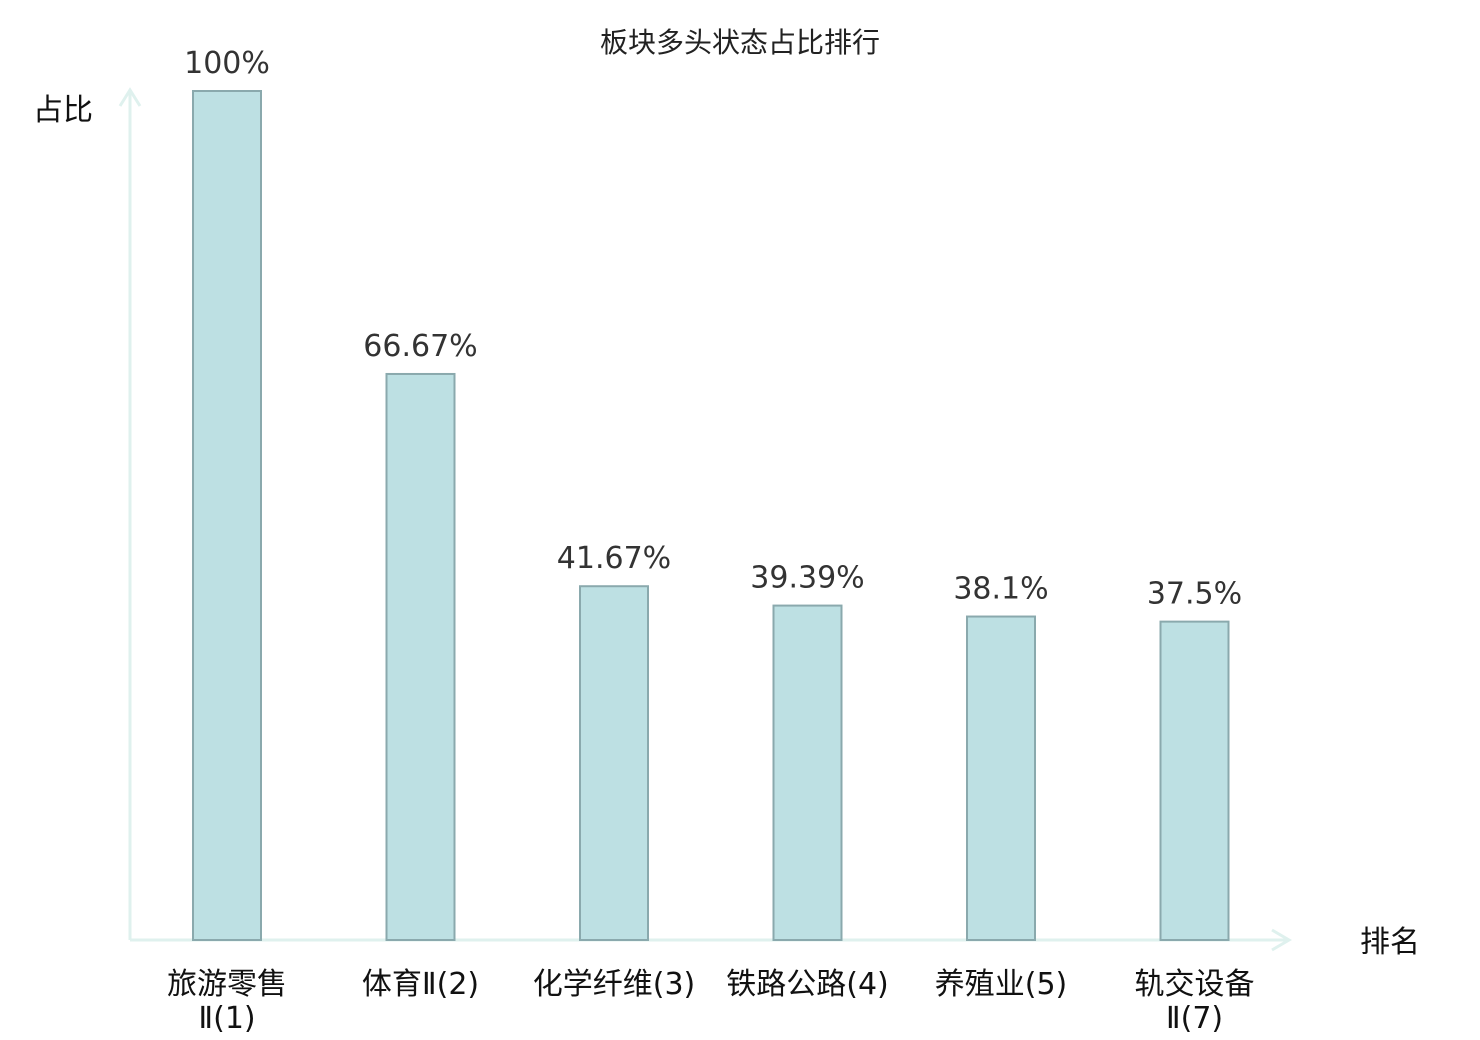 This screenshot has width=1480, height=1040. What do you see at coordinates (1281, 940) in the screenshot?
I see `x-axis-arrow` at bounding box center [1281, 940].